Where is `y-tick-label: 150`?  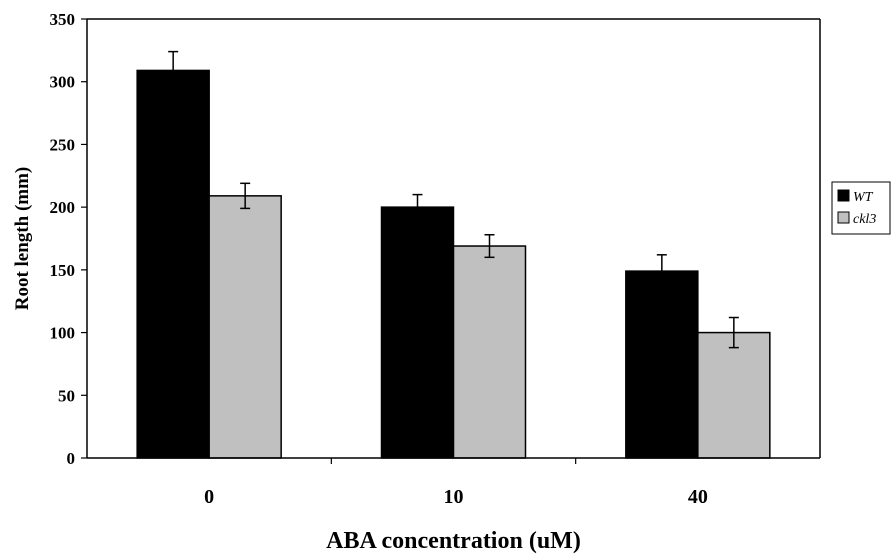 y-tick-label: 150 is located at coordinates (63, 270).